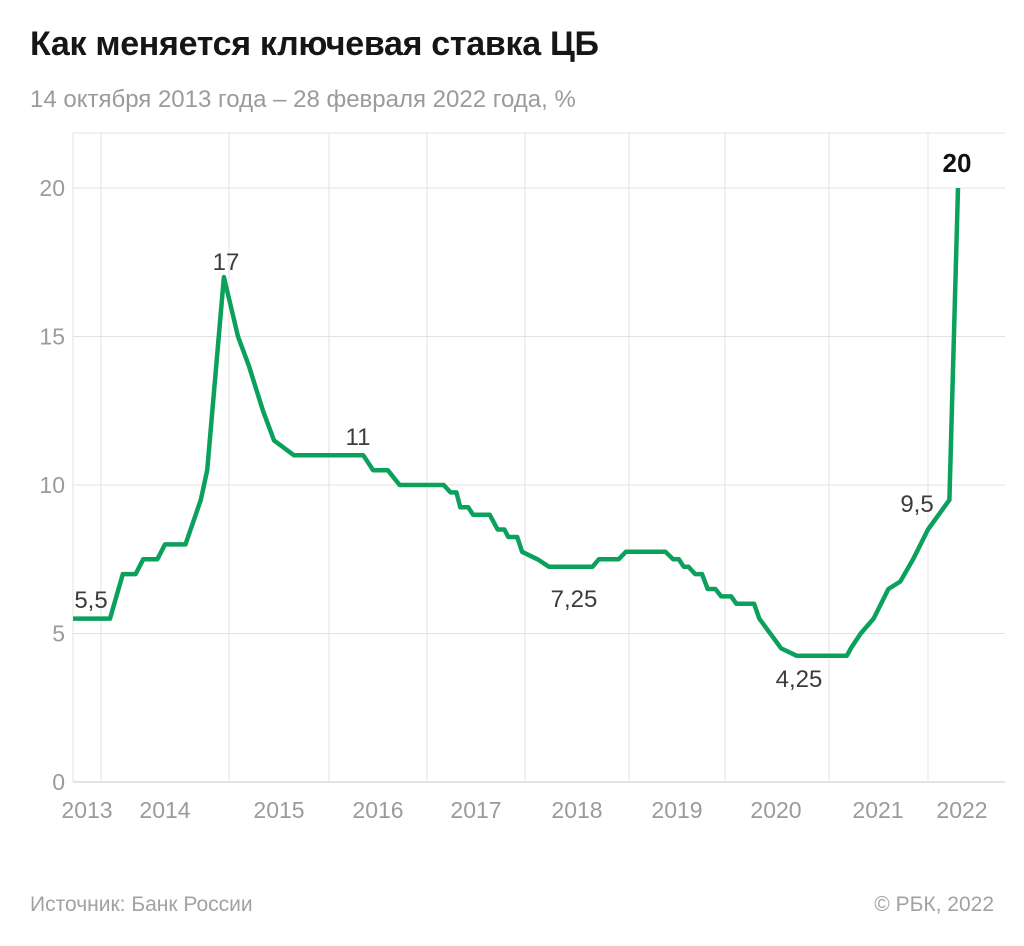 This screenshot has height=946, width=1024. I want to click on point-label-17: 17, so click(226, 262).